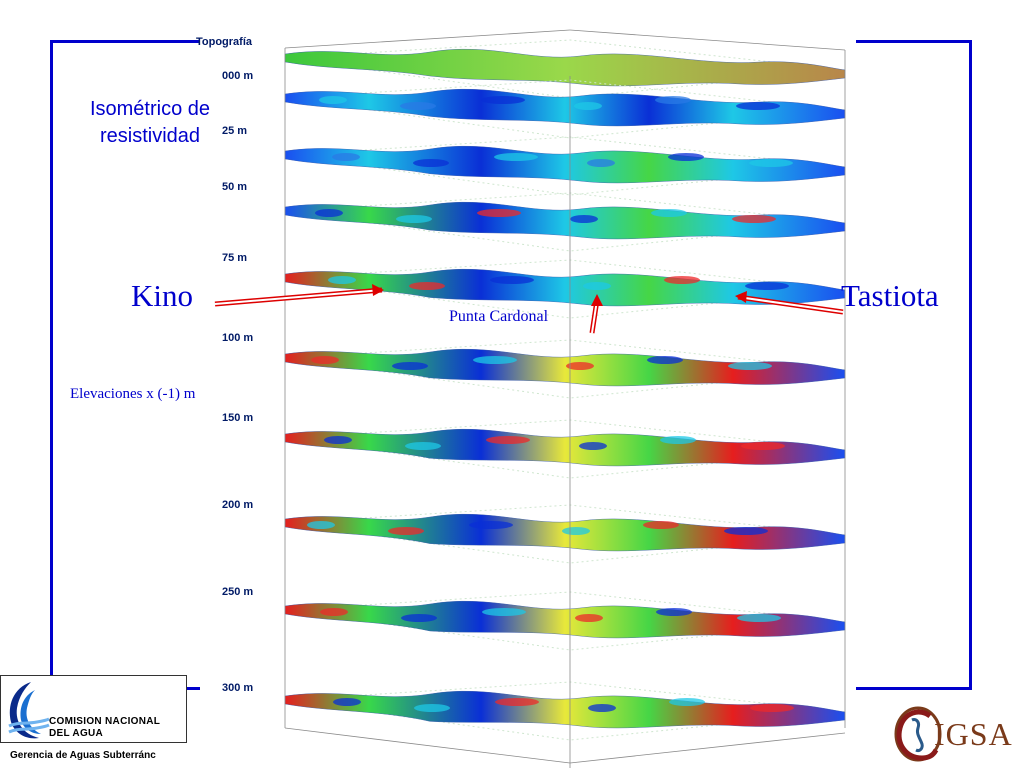  What do you see at coordinates (238, 338) in the screenshot?
I see `depth-label-item: 100 m` at bounding box center [238, 338].